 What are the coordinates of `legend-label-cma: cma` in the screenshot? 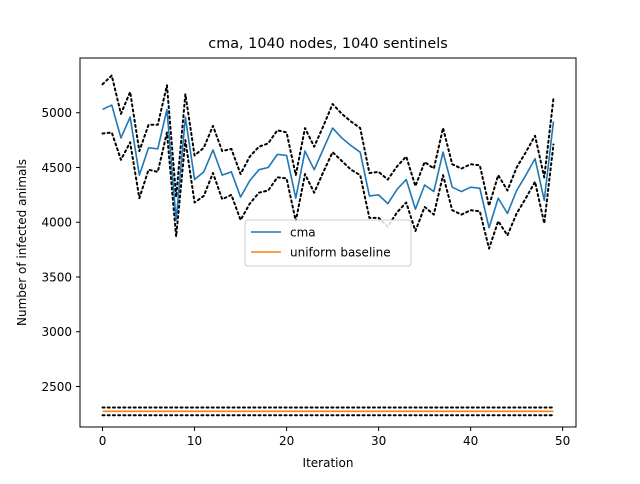 It's located at (303, 233).